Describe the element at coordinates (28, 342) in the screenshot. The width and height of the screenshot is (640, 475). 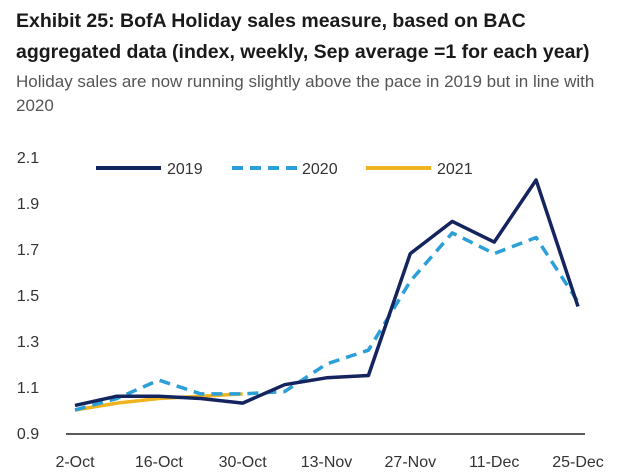
I see `y-tick-label: 1.3` at that location.